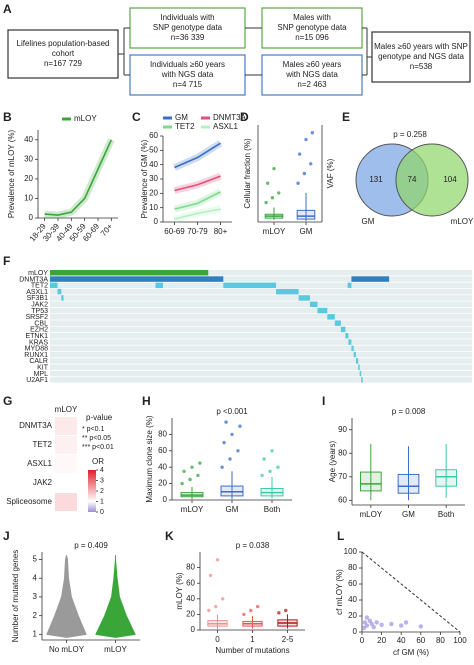 This screenshot has height=665, width=474. I want to click on legend-label: TET2, so click(185, 126).